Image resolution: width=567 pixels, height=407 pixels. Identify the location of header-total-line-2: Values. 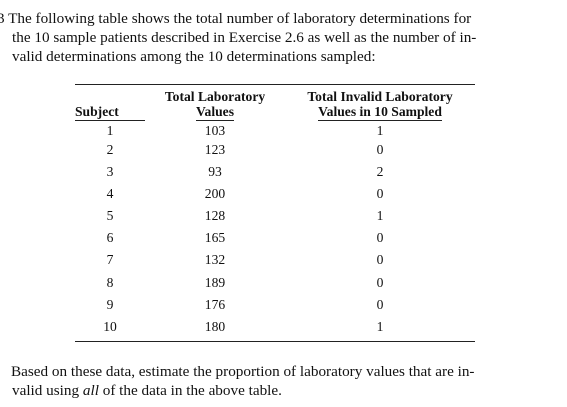
(215, 112).